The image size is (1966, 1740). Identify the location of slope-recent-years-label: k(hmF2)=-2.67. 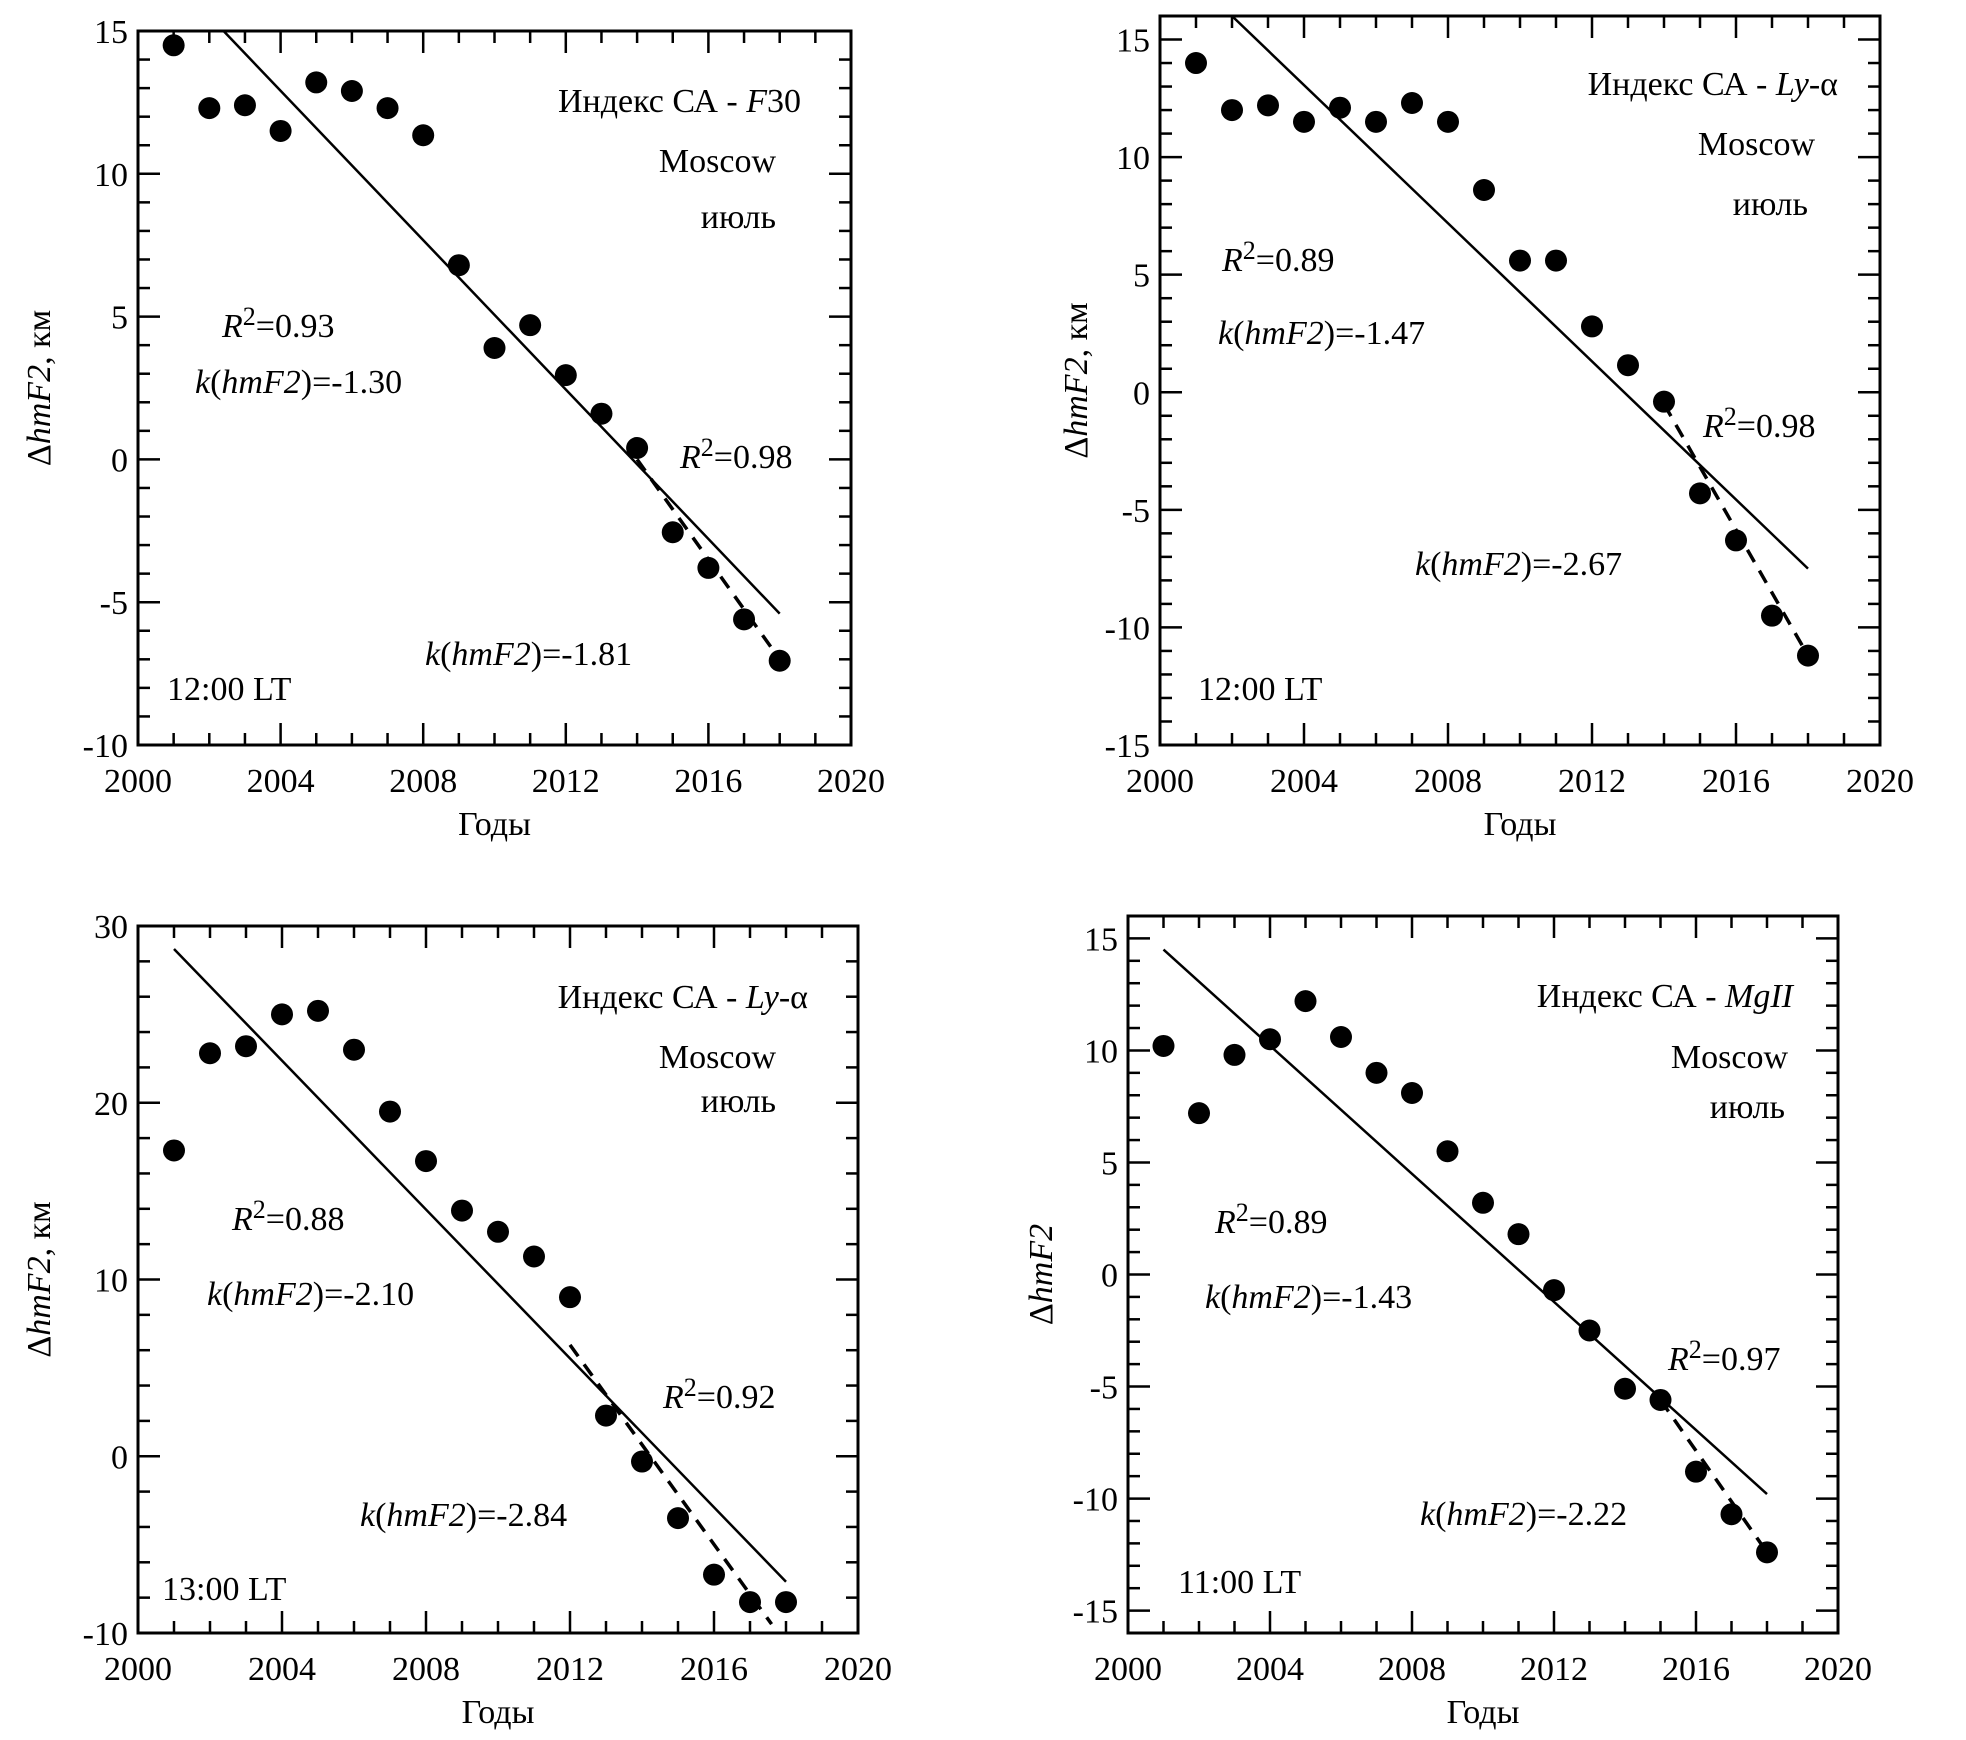
(1518, 564).